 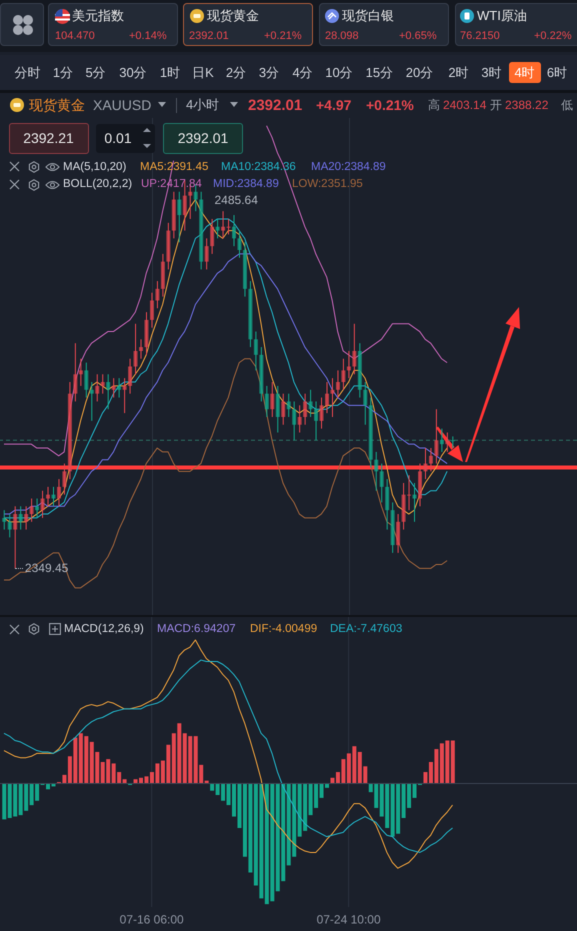 I want to click on text: 开, so click(x=496, y=106).